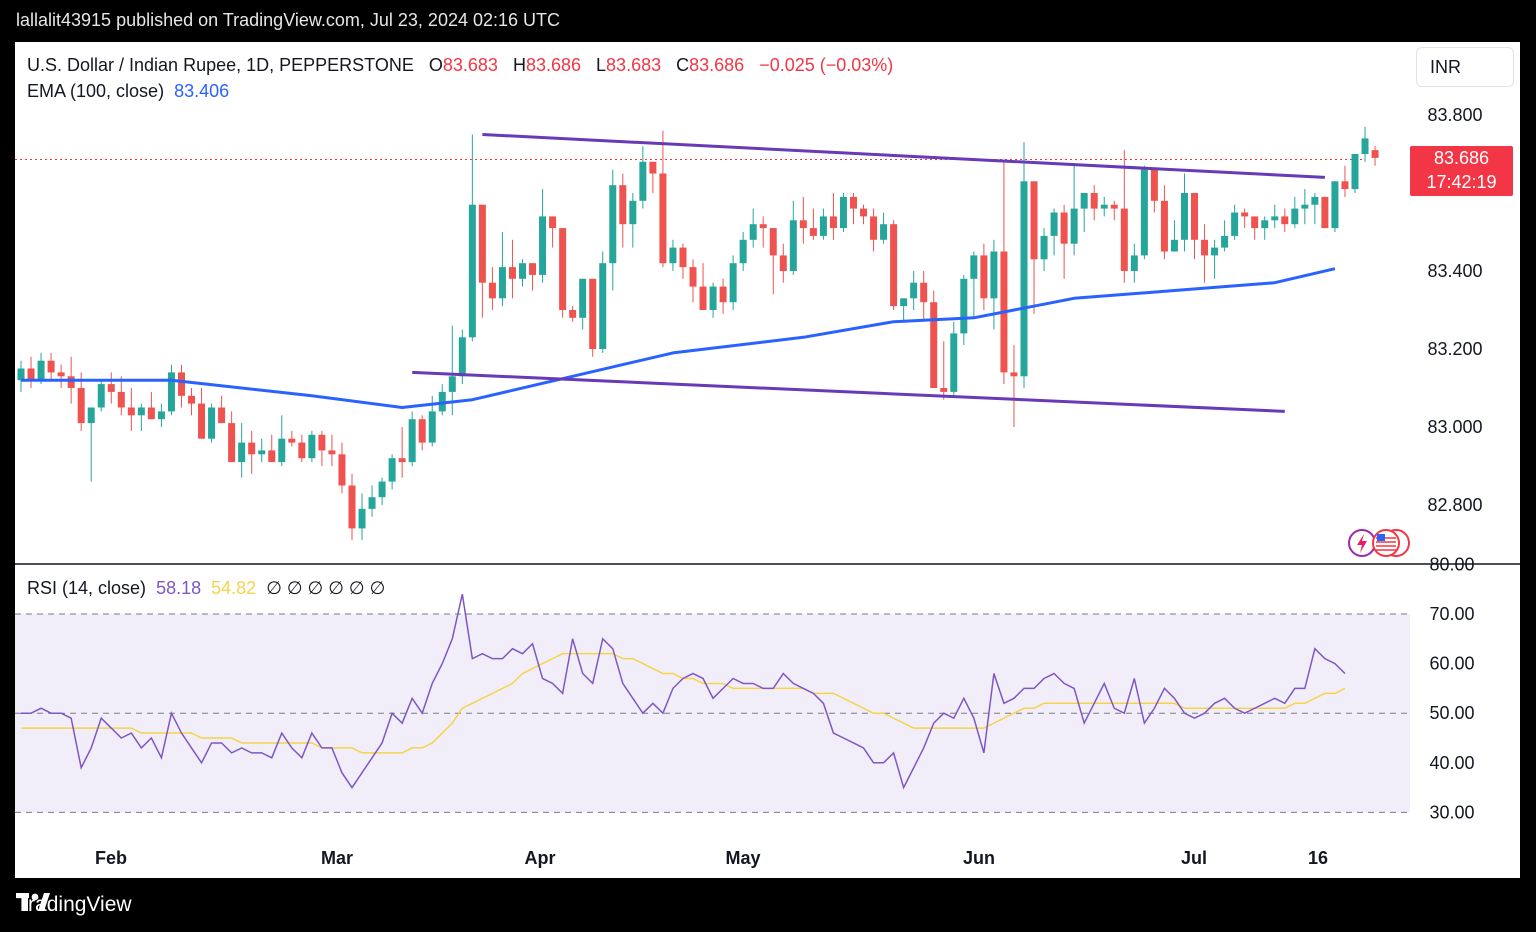 This screenshot has width=1536, height=932. Describe the element at coordinates (742, 858) in the screenshot. I see `time-axis-label: May` at that location.